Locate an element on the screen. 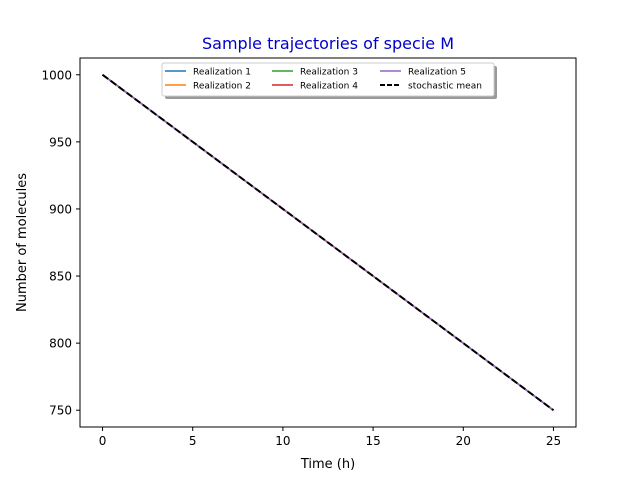 The image size is (640, 480). x-tick-label: 25 is located at coordinates (553, 441).